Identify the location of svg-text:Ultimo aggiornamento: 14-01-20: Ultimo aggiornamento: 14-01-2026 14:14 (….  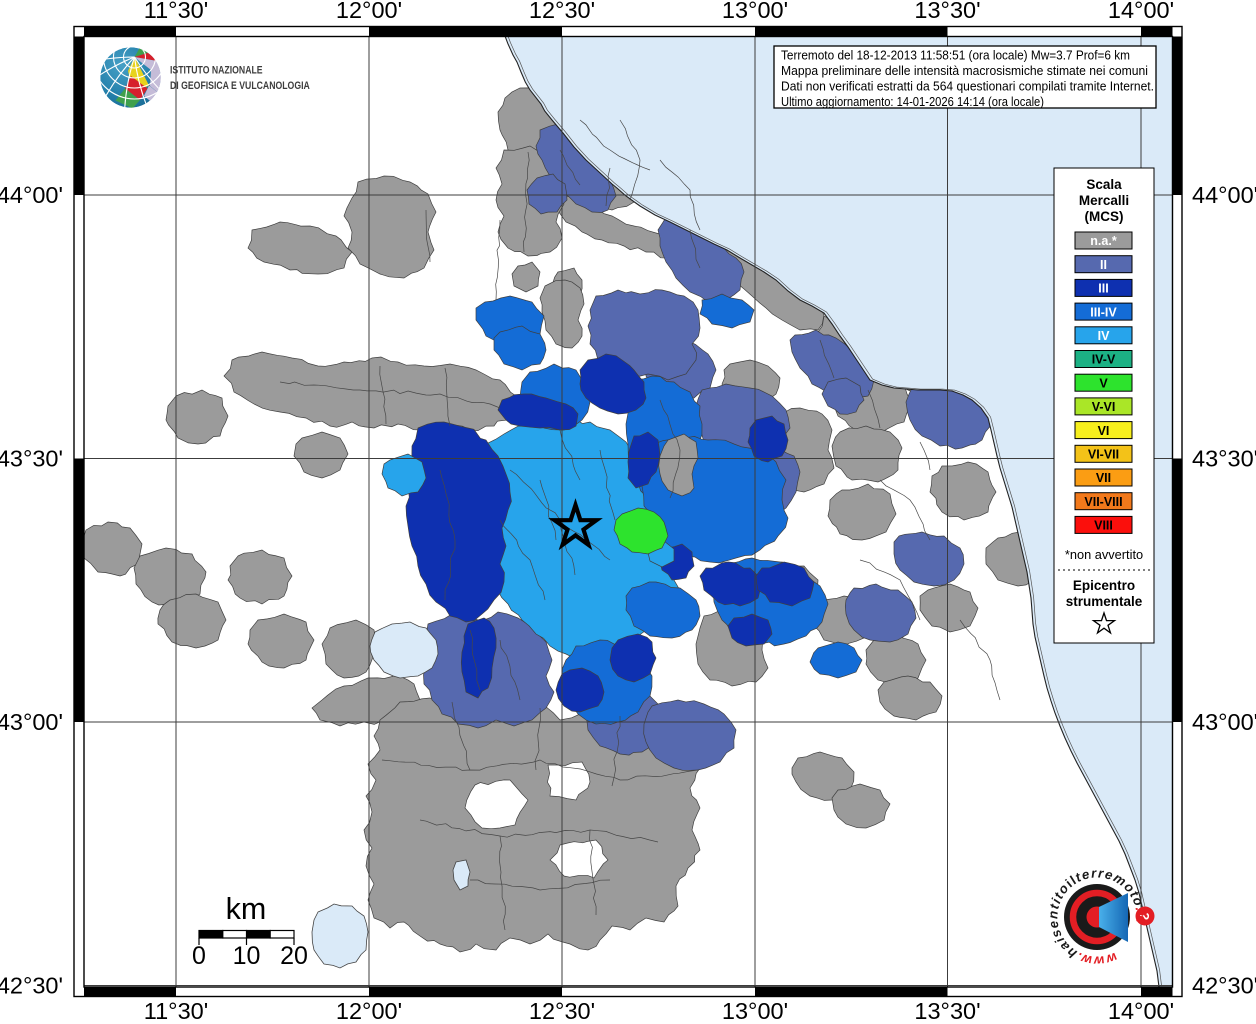
(912, 101).